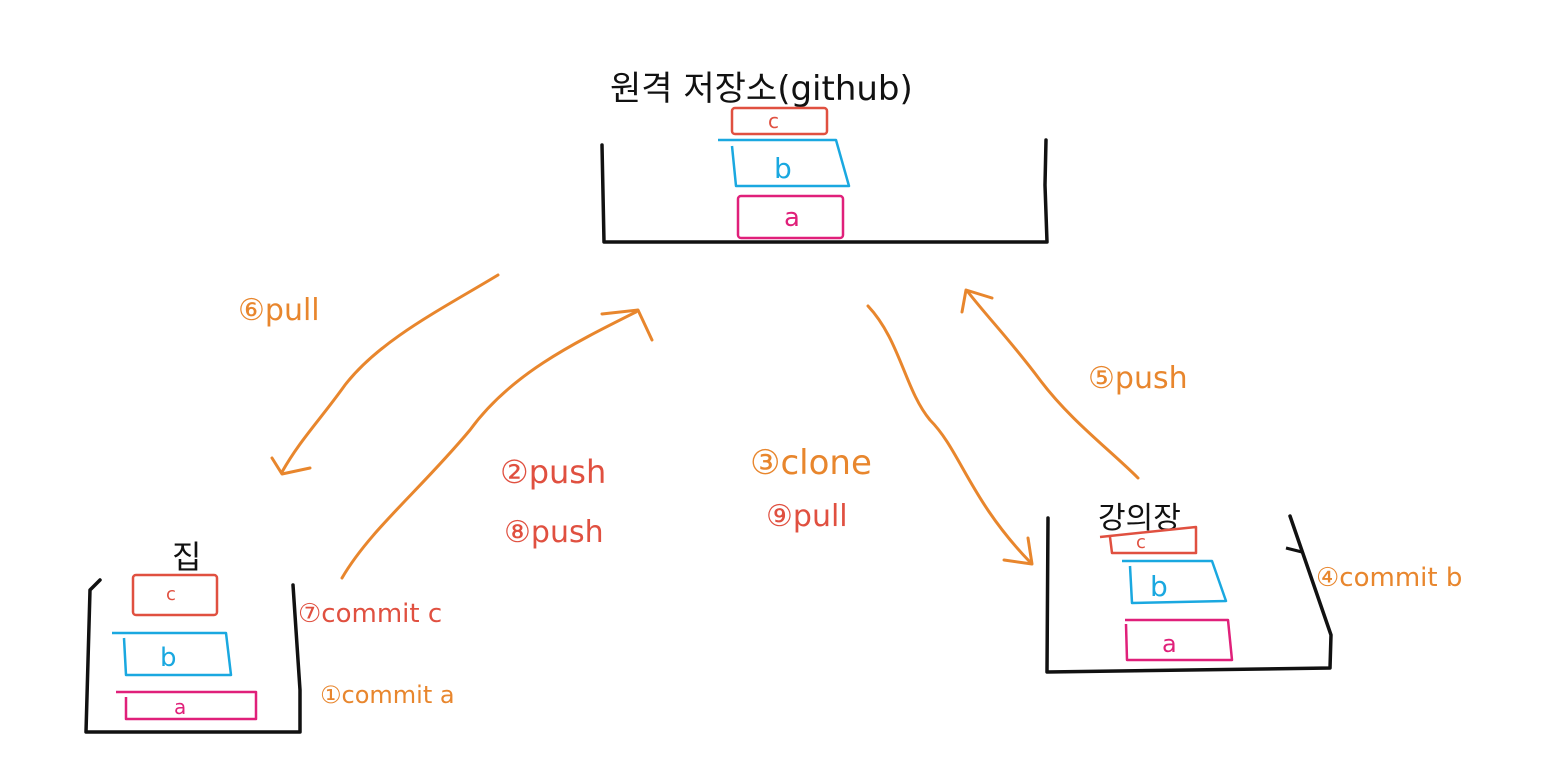 This screenshot has height=784, width=1548. I want to click on remote-container, so click(824, 191).